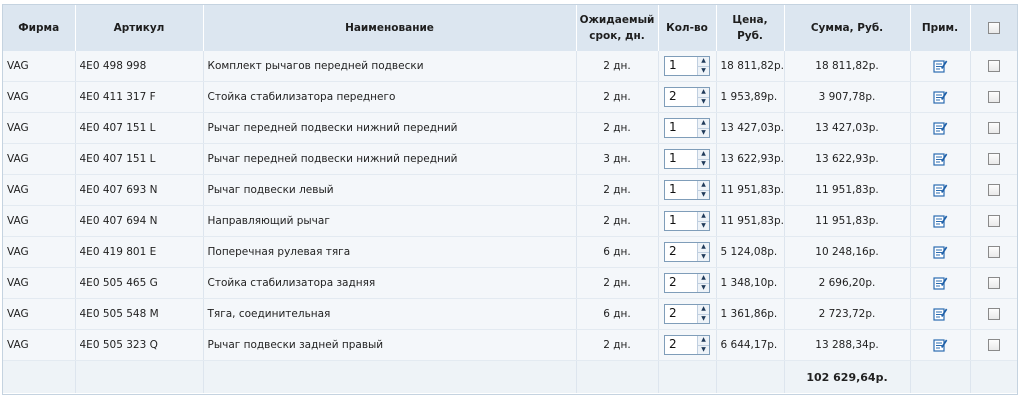  Describe the element at coordinates (993, 28) in the screenshot. I see `select-all-checkbox` at that location.